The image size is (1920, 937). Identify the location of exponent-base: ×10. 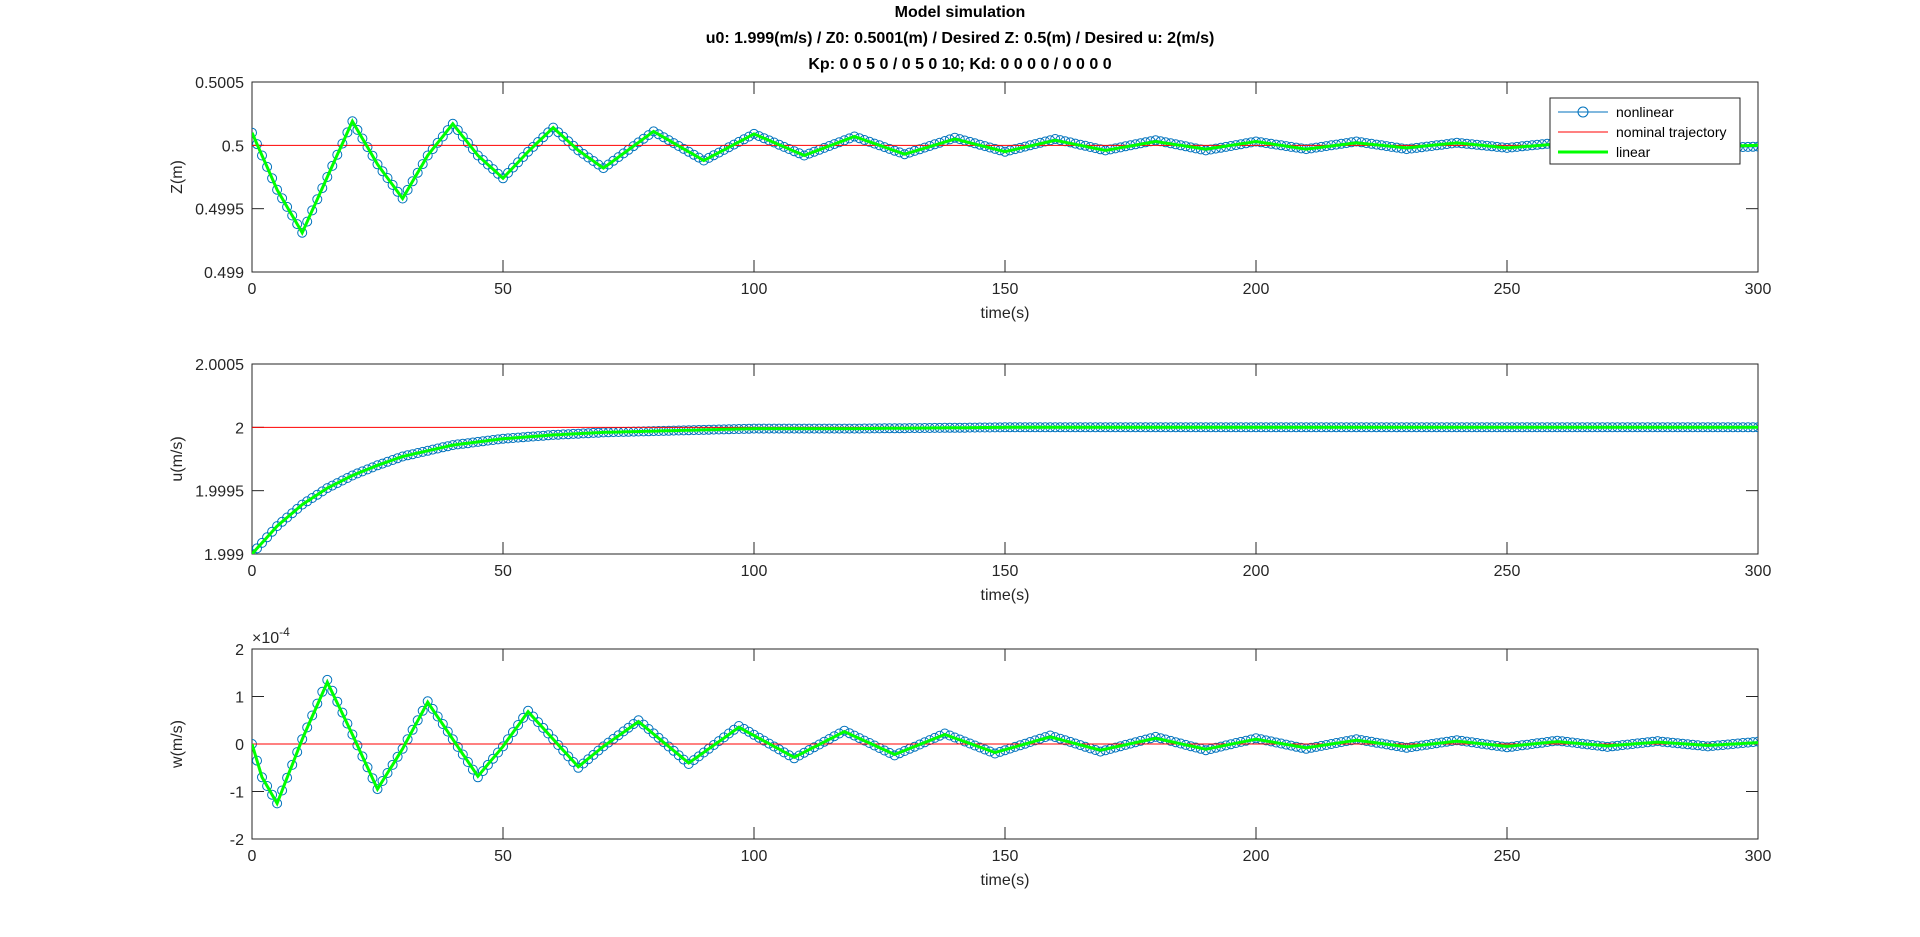
(265, 638).